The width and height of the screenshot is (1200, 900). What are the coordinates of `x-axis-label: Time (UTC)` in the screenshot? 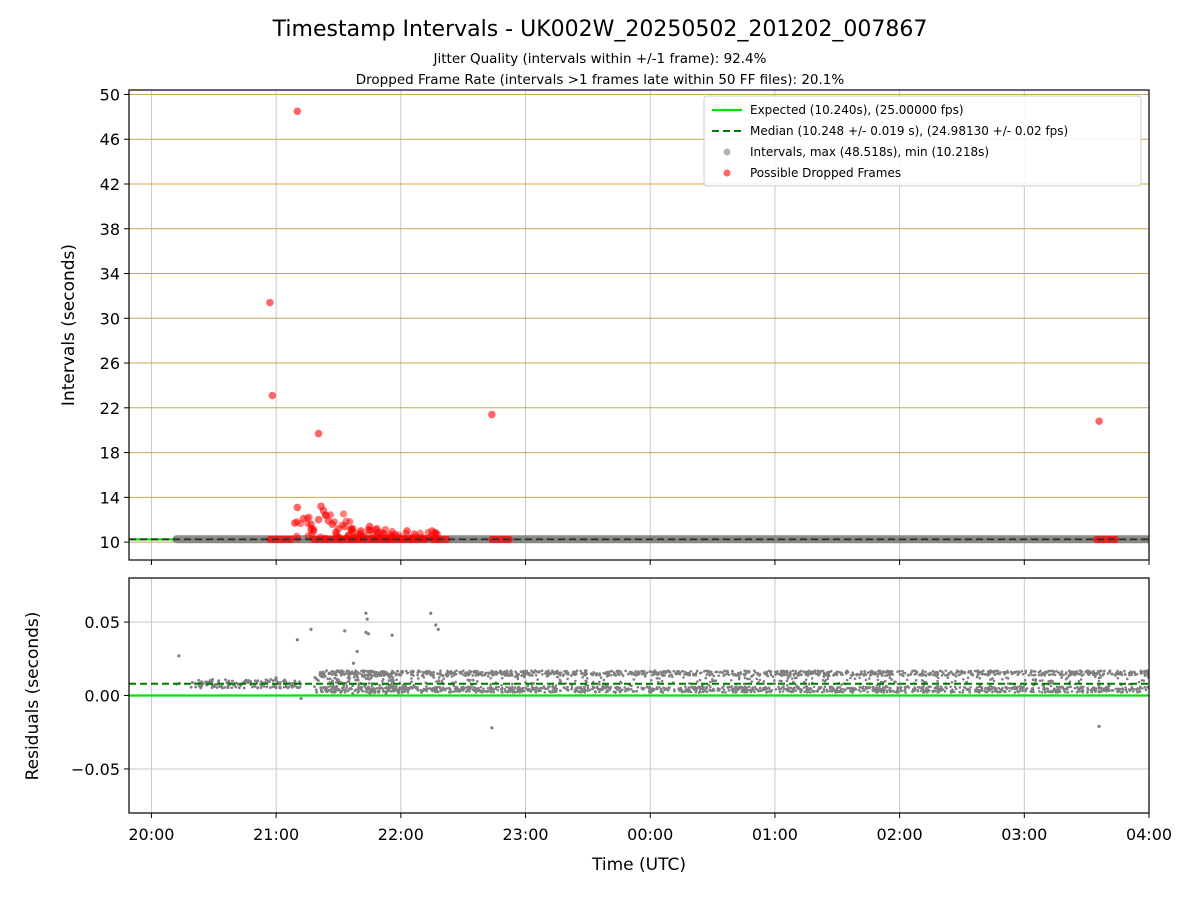 It's located at (638, 865).